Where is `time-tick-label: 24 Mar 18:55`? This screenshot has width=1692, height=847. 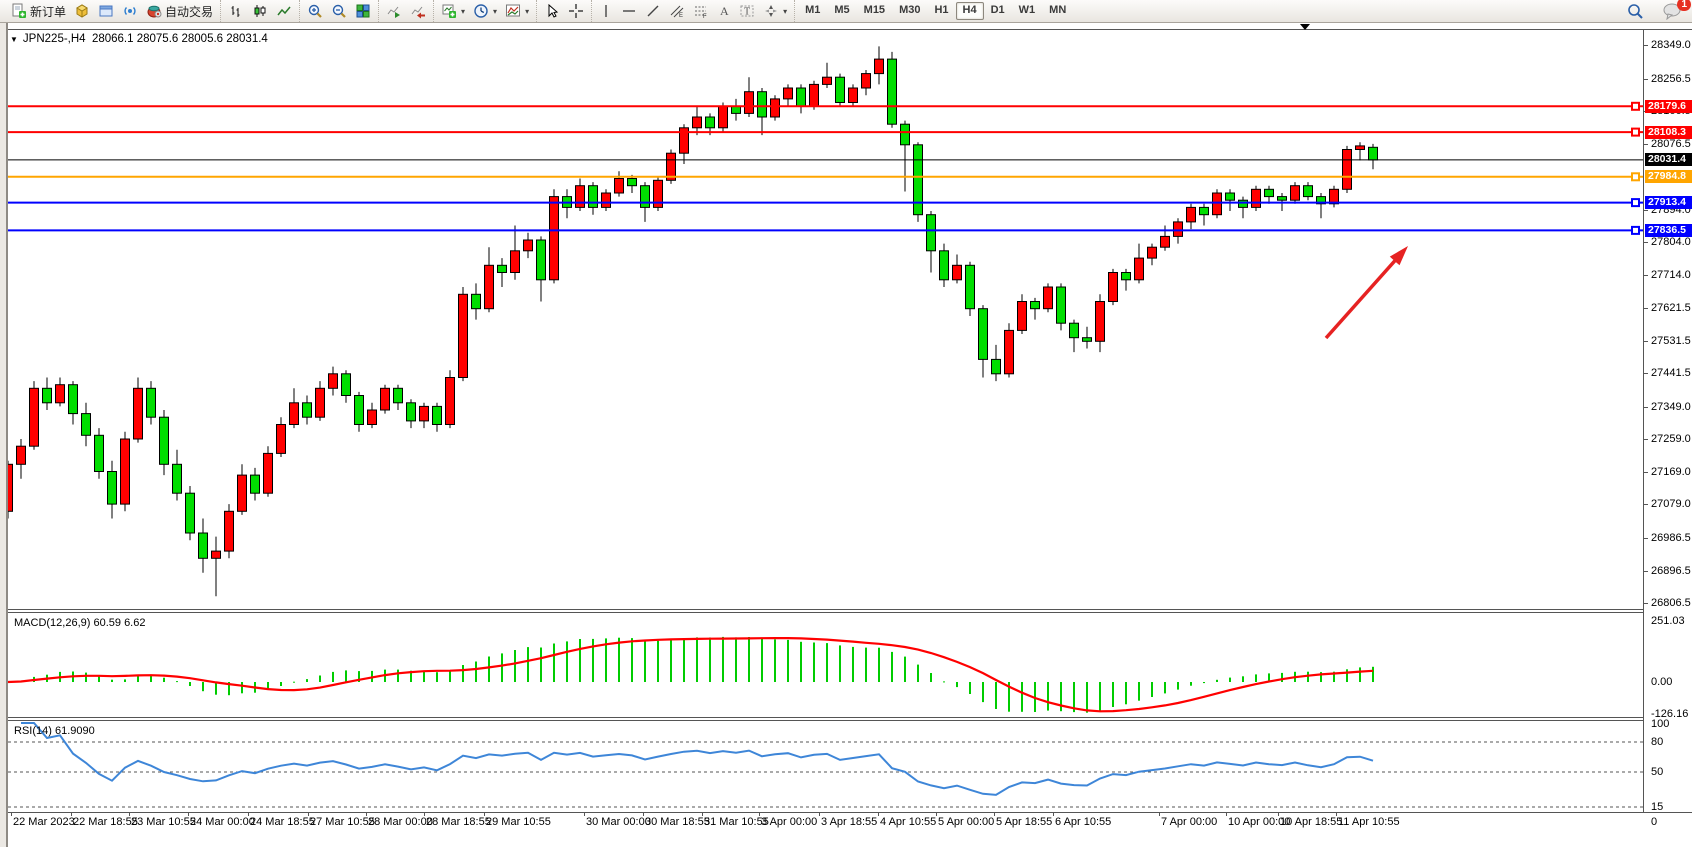 time-tick-label: 24 Mar 18:55 is located at coordinates (282, 822).